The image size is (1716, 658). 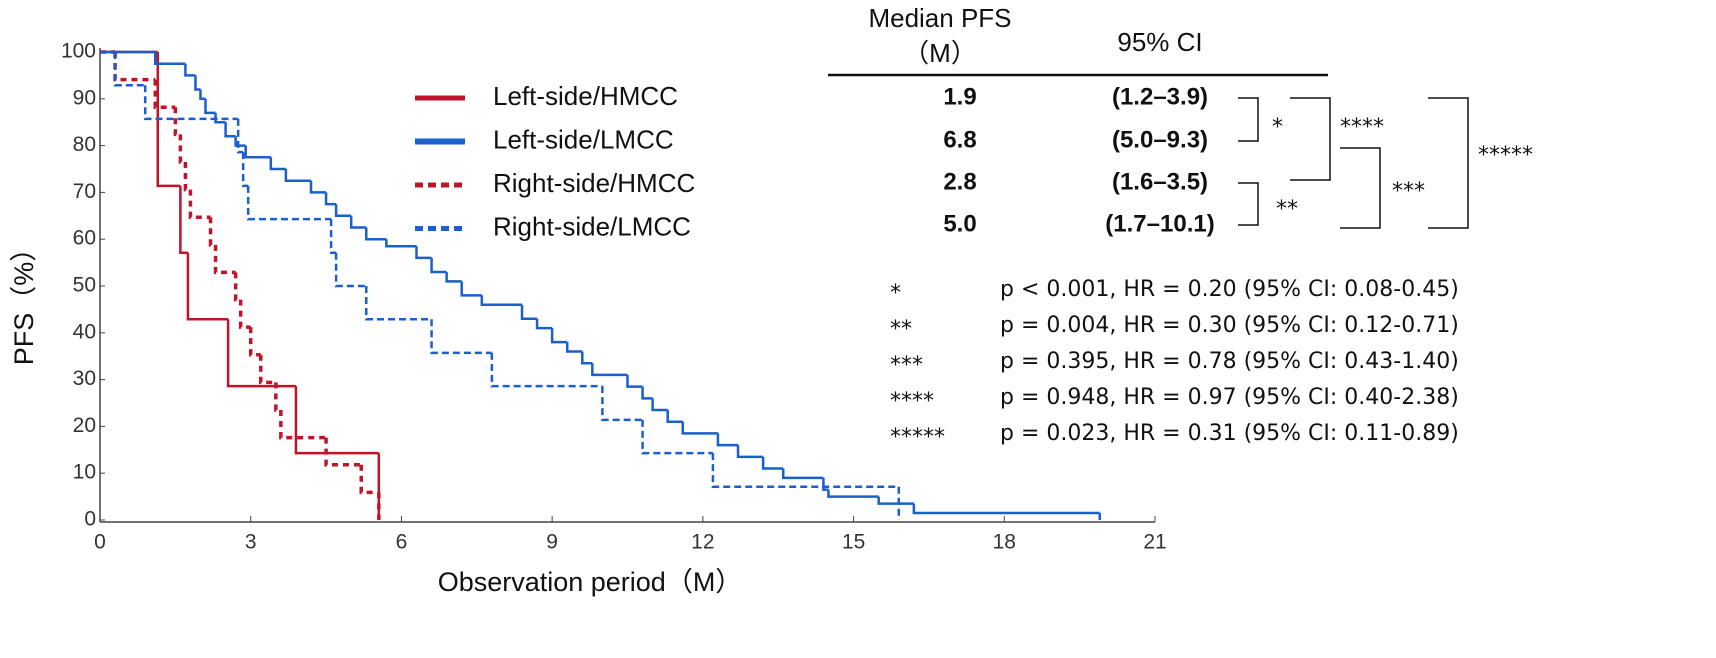 I want to click on x-tick-label: 9, so click(x=552, y=542).